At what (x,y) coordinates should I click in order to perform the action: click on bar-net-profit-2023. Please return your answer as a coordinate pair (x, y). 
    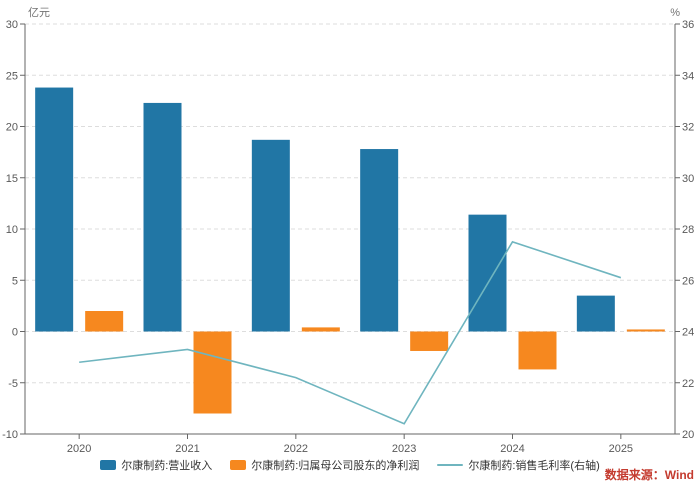
    Looking at the image, I should click on (429, 341).